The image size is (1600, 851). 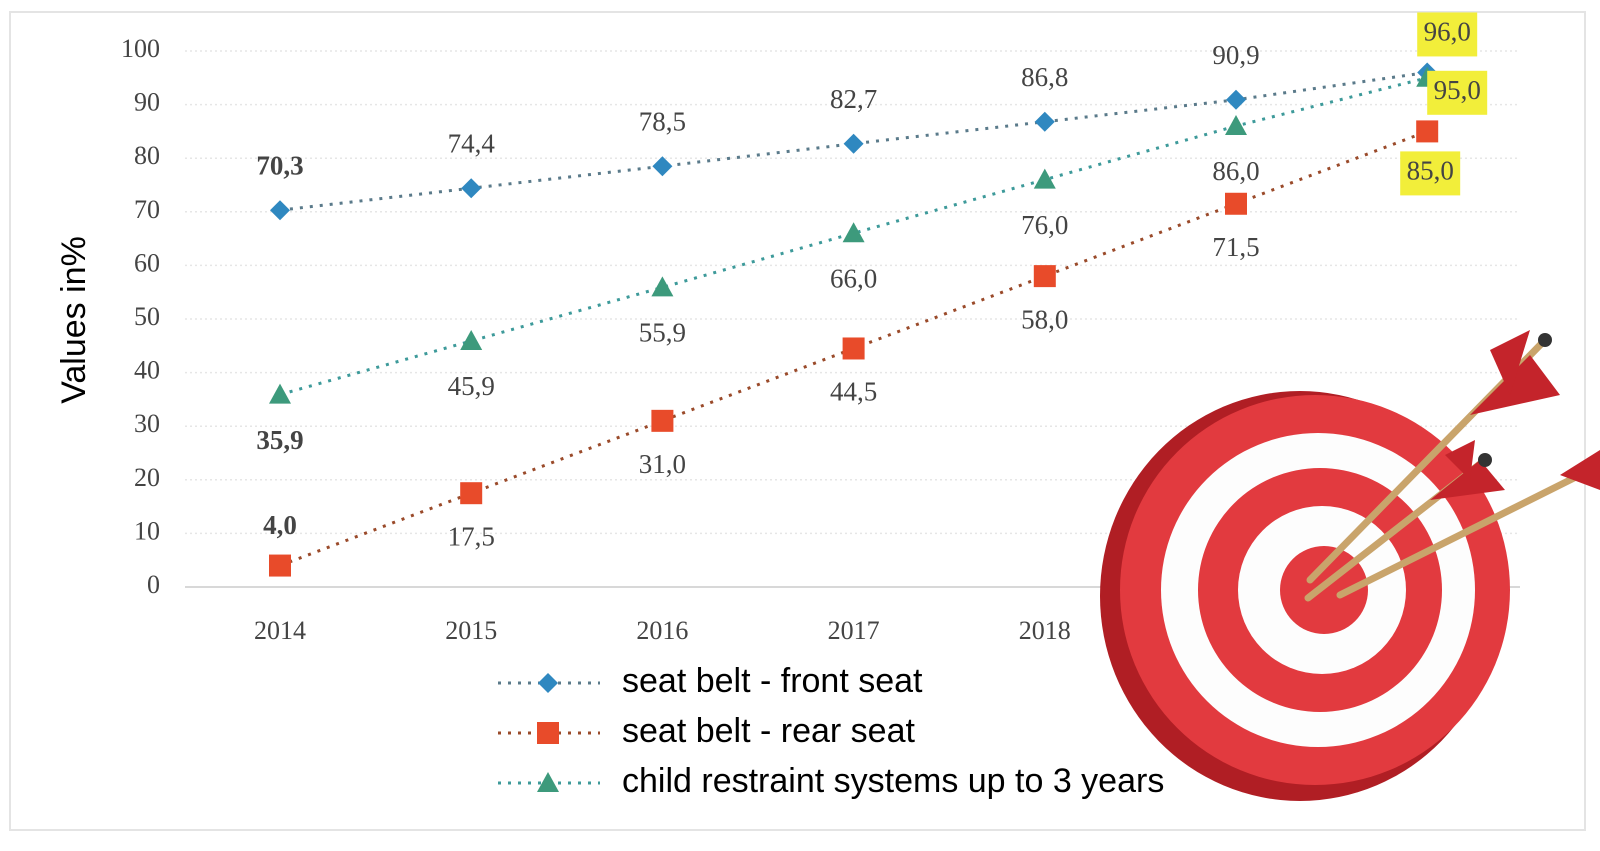 I want to click on y-tick-label: 100, so click(x=140, y=48).